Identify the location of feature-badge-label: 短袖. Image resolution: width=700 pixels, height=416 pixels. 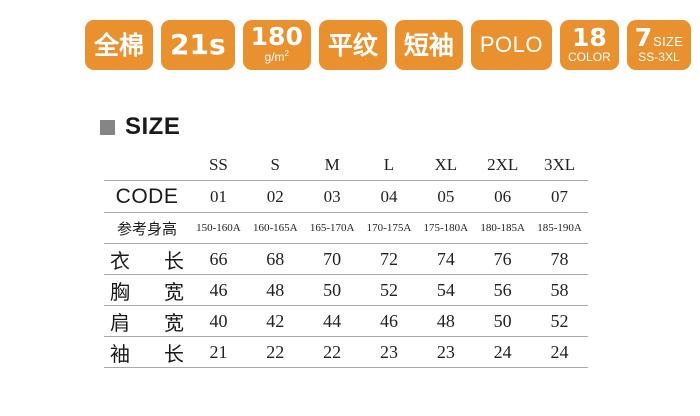
(428, 45).